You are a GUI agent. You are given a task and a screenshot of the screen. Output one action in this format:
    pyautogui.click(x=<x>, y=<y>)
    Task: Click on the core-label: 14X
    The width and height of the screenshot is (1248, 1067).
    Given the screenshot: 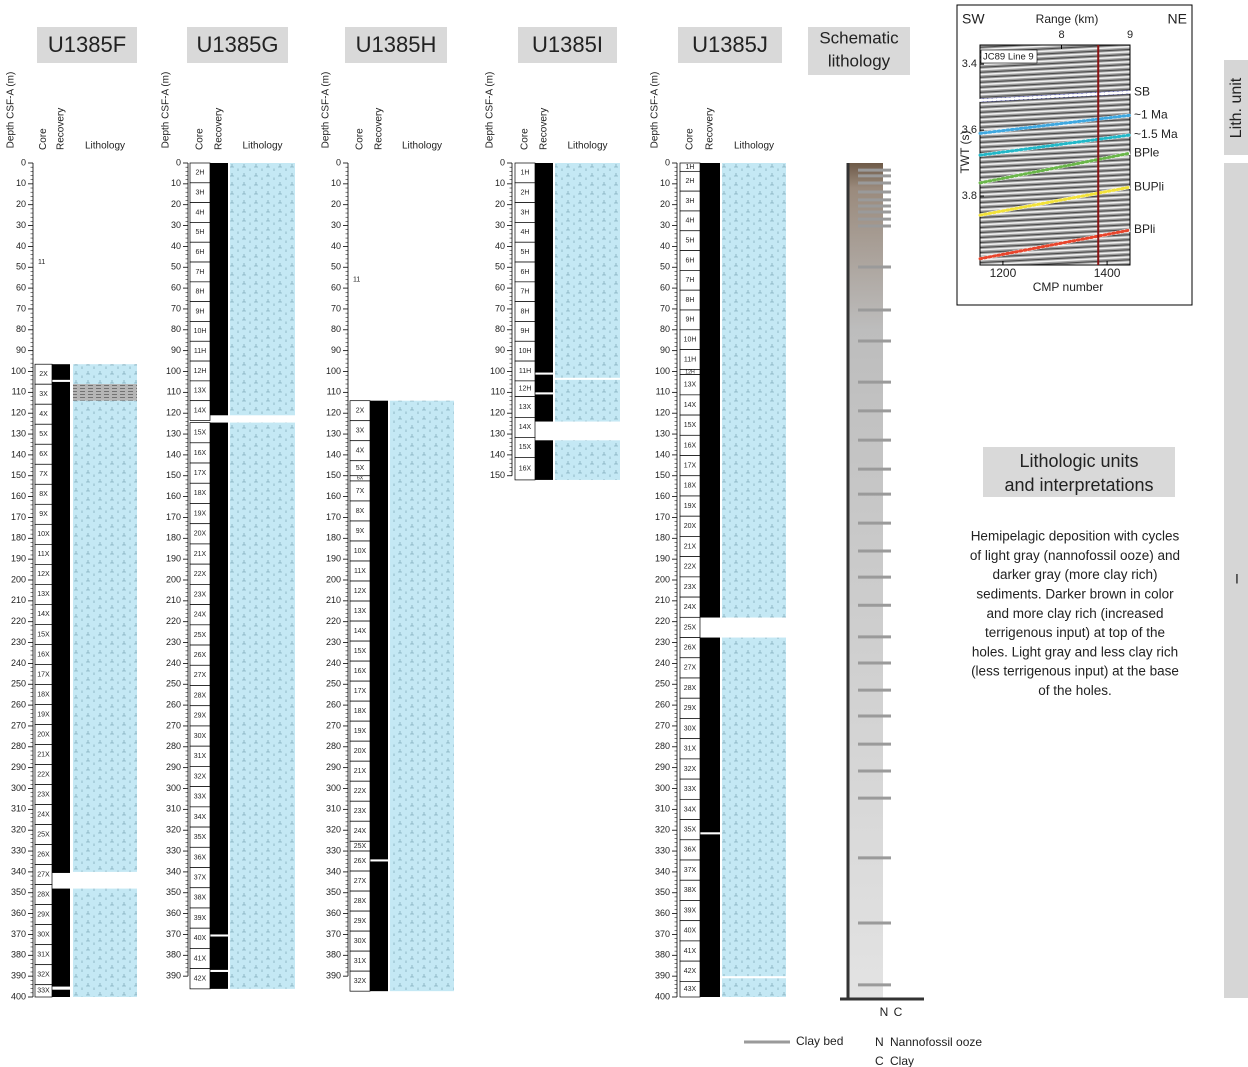 What is the action you would take?
    pyautogui.click(x=43, y=614)
    